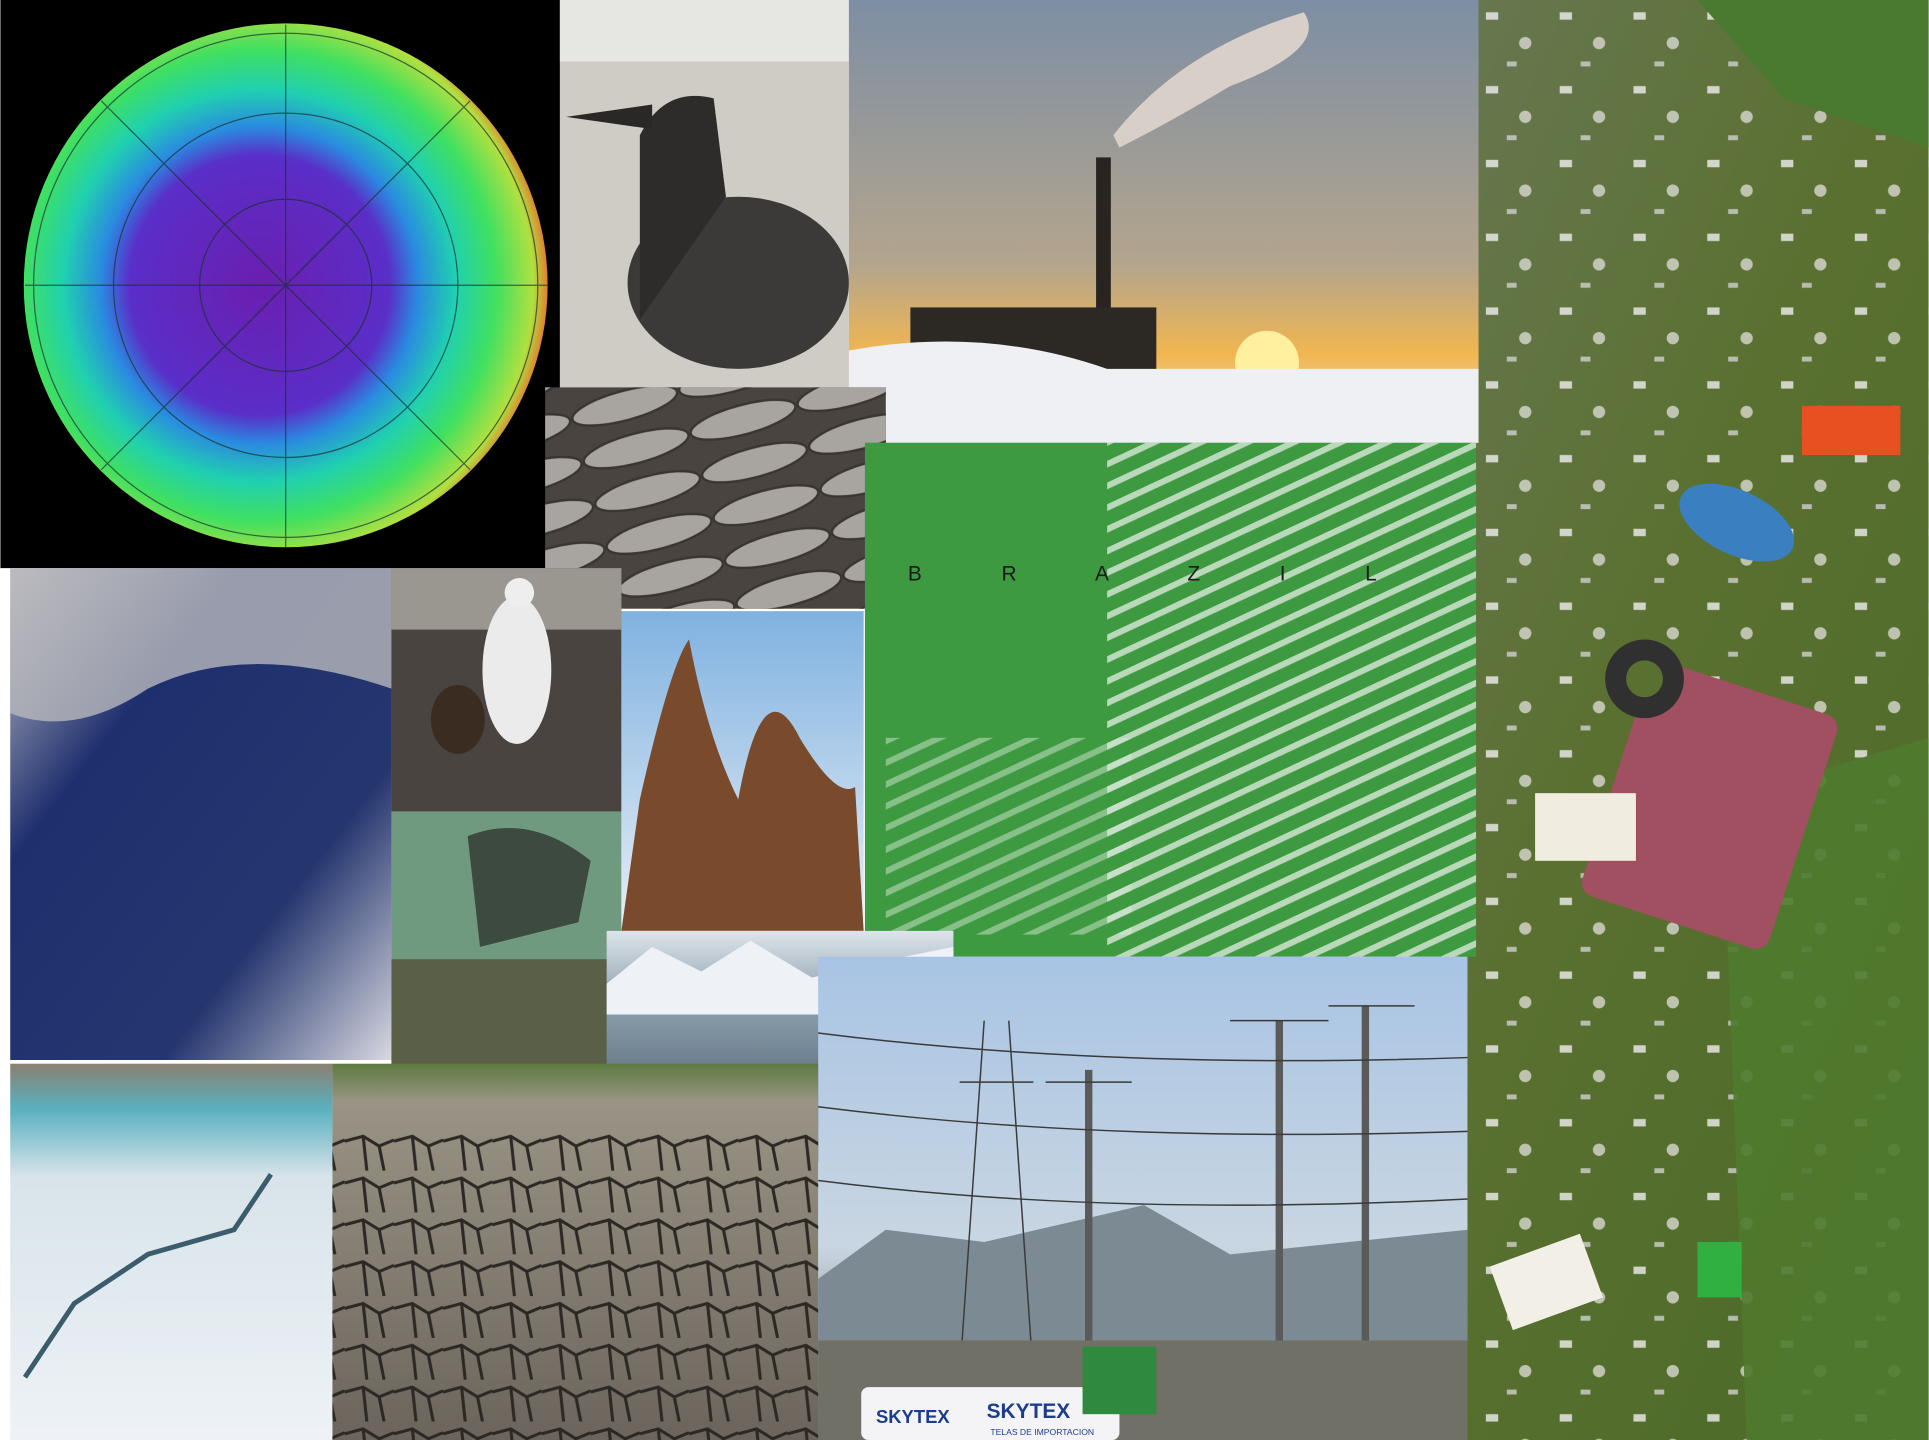 The width and height of the screenshot is (1929, 1440). Describe the element at coordinates (280, 284) in the screenshot. I see `ozone-photo` at that location.